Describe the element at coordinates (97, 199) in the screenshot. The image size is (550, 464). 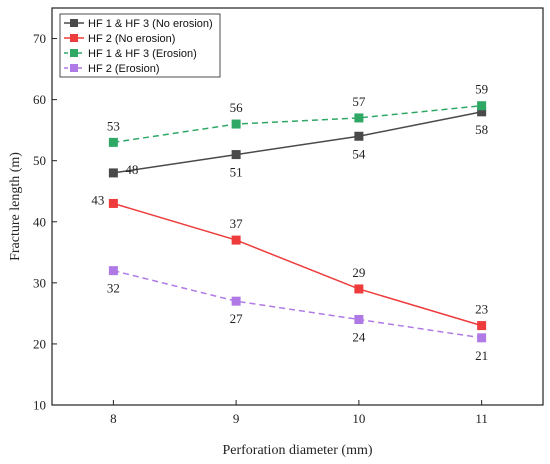
I see `data-label: 43` at that location.